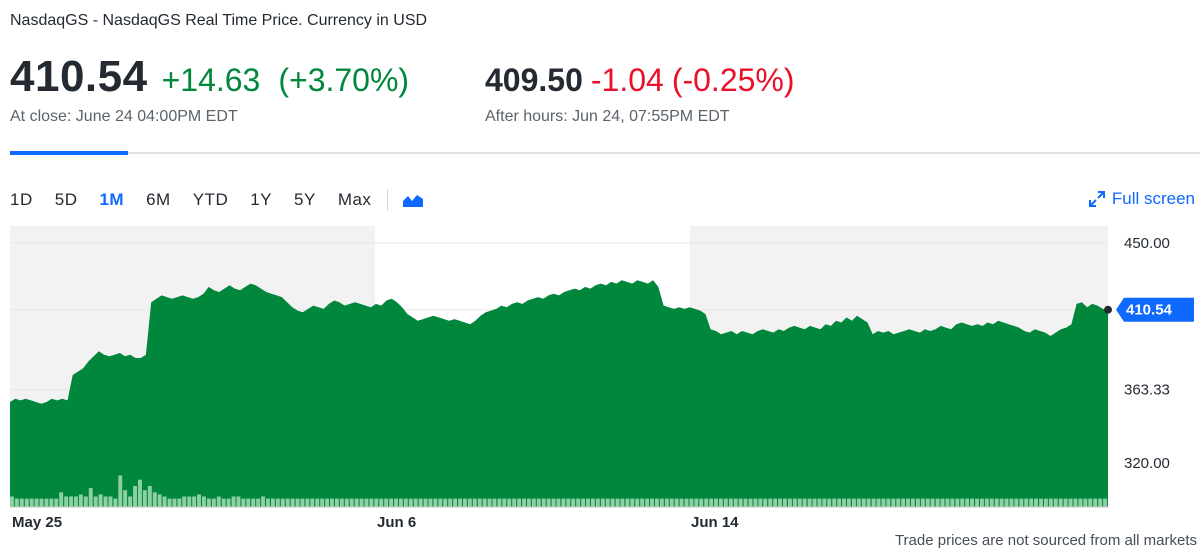 The height and width of the screenshot is (556, 1200). What do you see at coordinates (158, 199) in the screenshot?
I see `range-tab-6m: 6M` at bounding box center [158, 199].